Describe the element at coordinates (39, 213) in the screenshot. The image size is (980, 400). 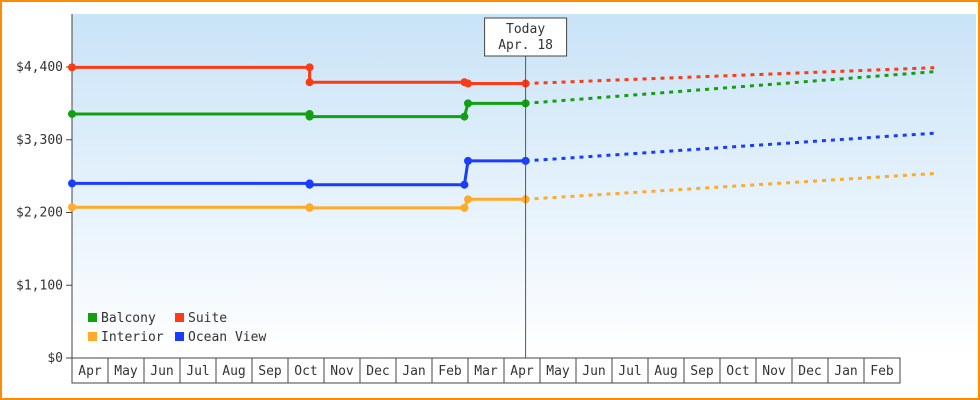
I see `y-tick-label: $2,200` at that location.